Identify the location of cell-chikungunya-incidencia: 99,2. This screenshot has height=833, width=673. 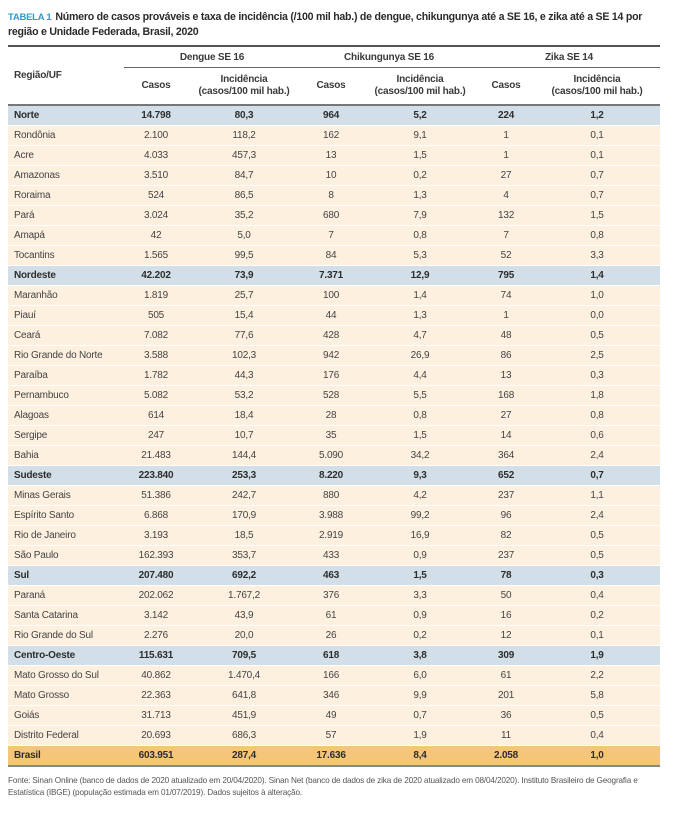
(420, 515).